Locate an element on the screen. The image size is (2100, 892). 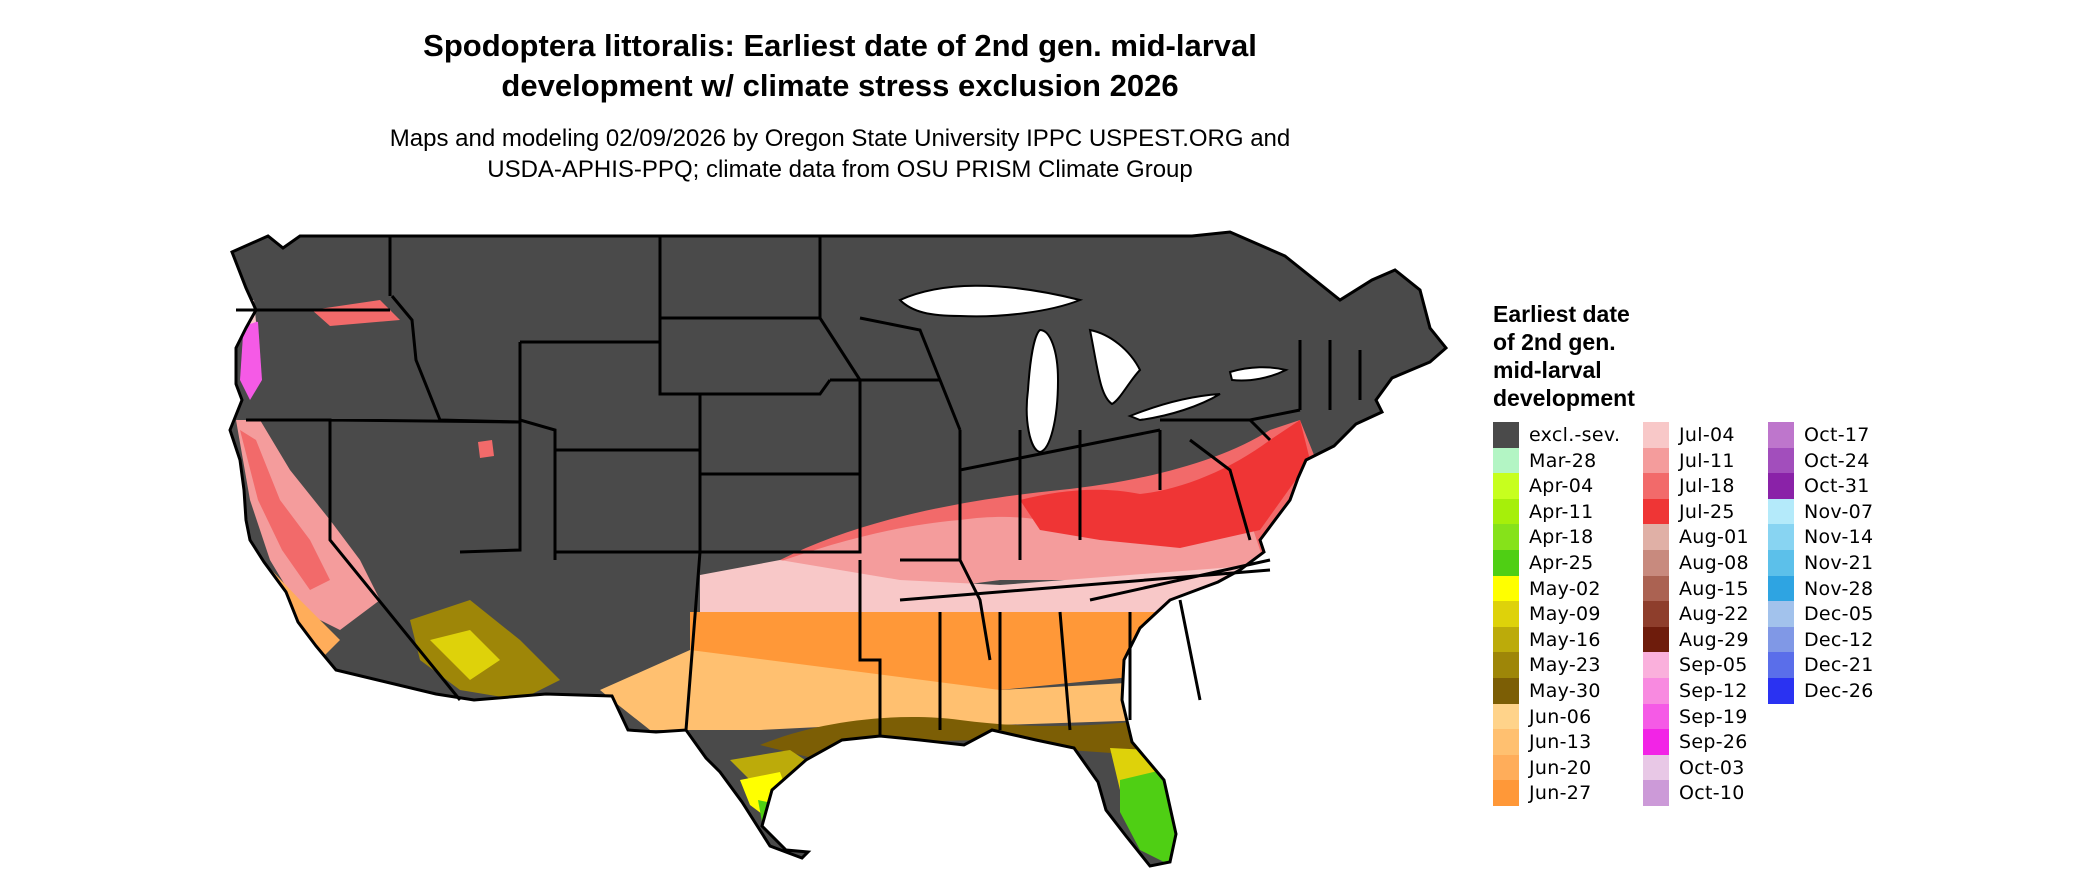
legend-item: Sep-26 is located at coordinates (1695, 742).